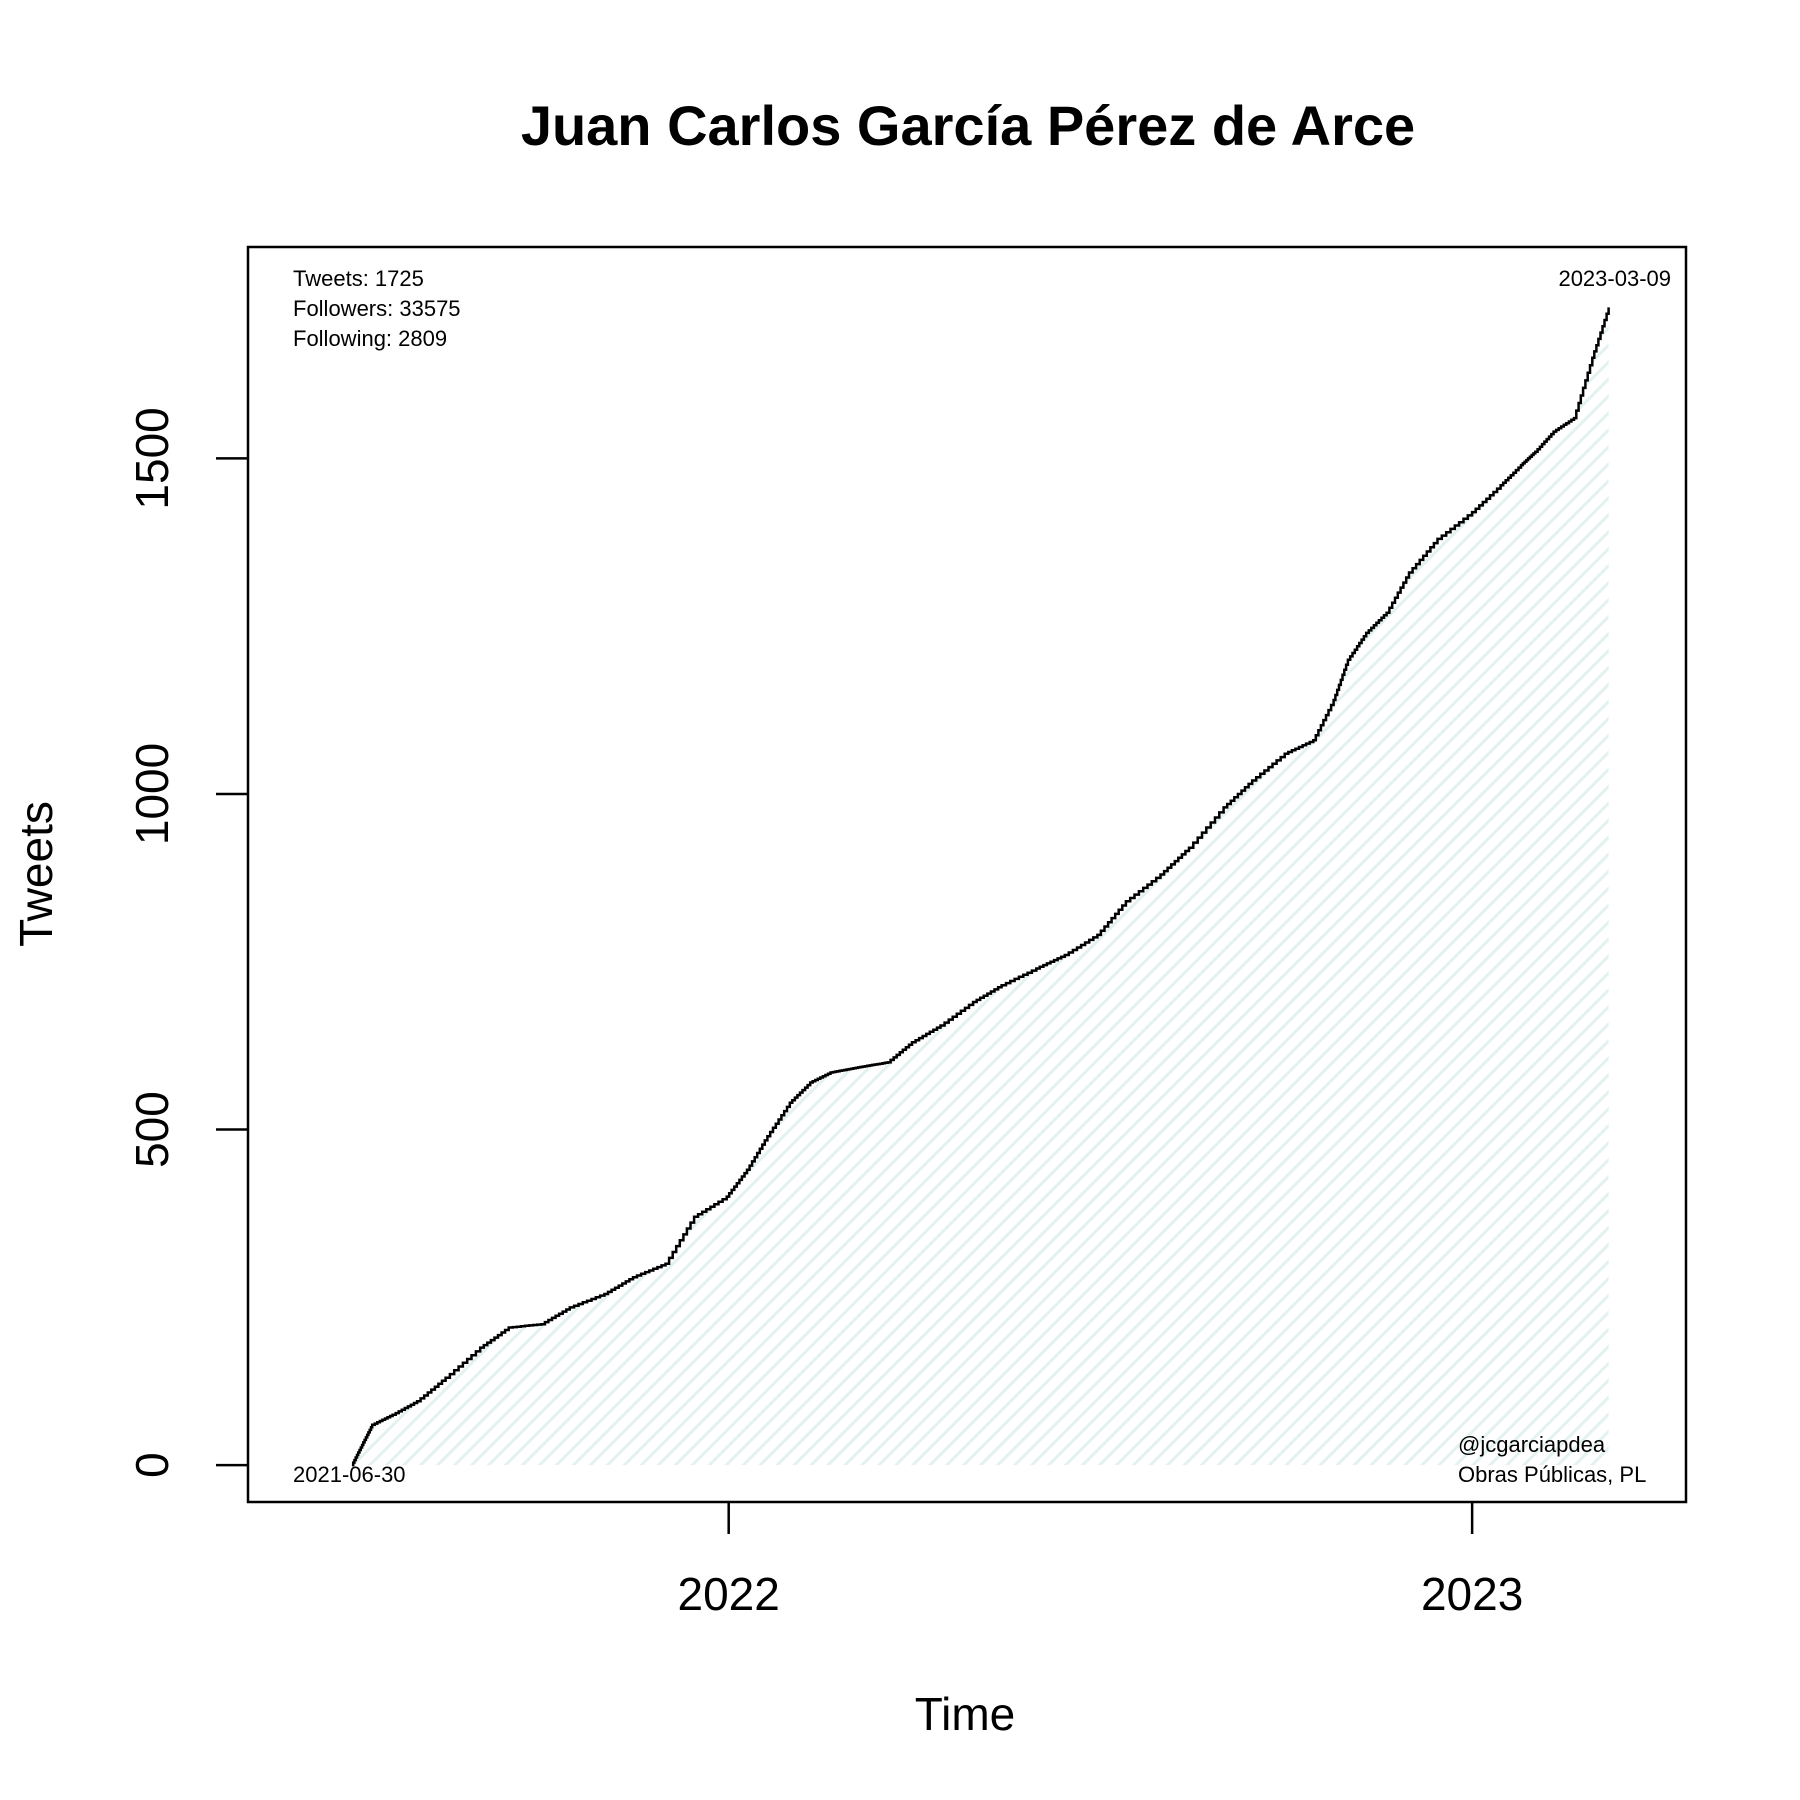 The image size is (1800, 1800). I want to click on y-tick-label: 500, so click(152, 1129).